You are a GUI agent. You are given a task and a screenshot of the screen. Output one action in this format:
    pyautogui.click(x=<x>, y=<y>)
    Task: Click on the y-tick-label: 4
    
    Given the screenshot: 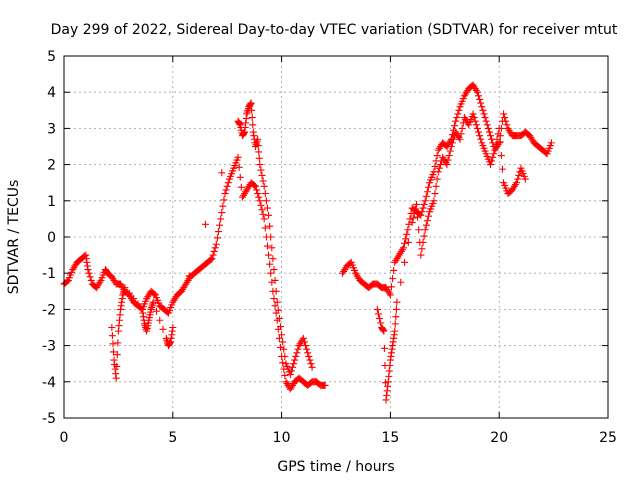 What is the action you would take?
    pyautogui.click(x=51, y=93)
    